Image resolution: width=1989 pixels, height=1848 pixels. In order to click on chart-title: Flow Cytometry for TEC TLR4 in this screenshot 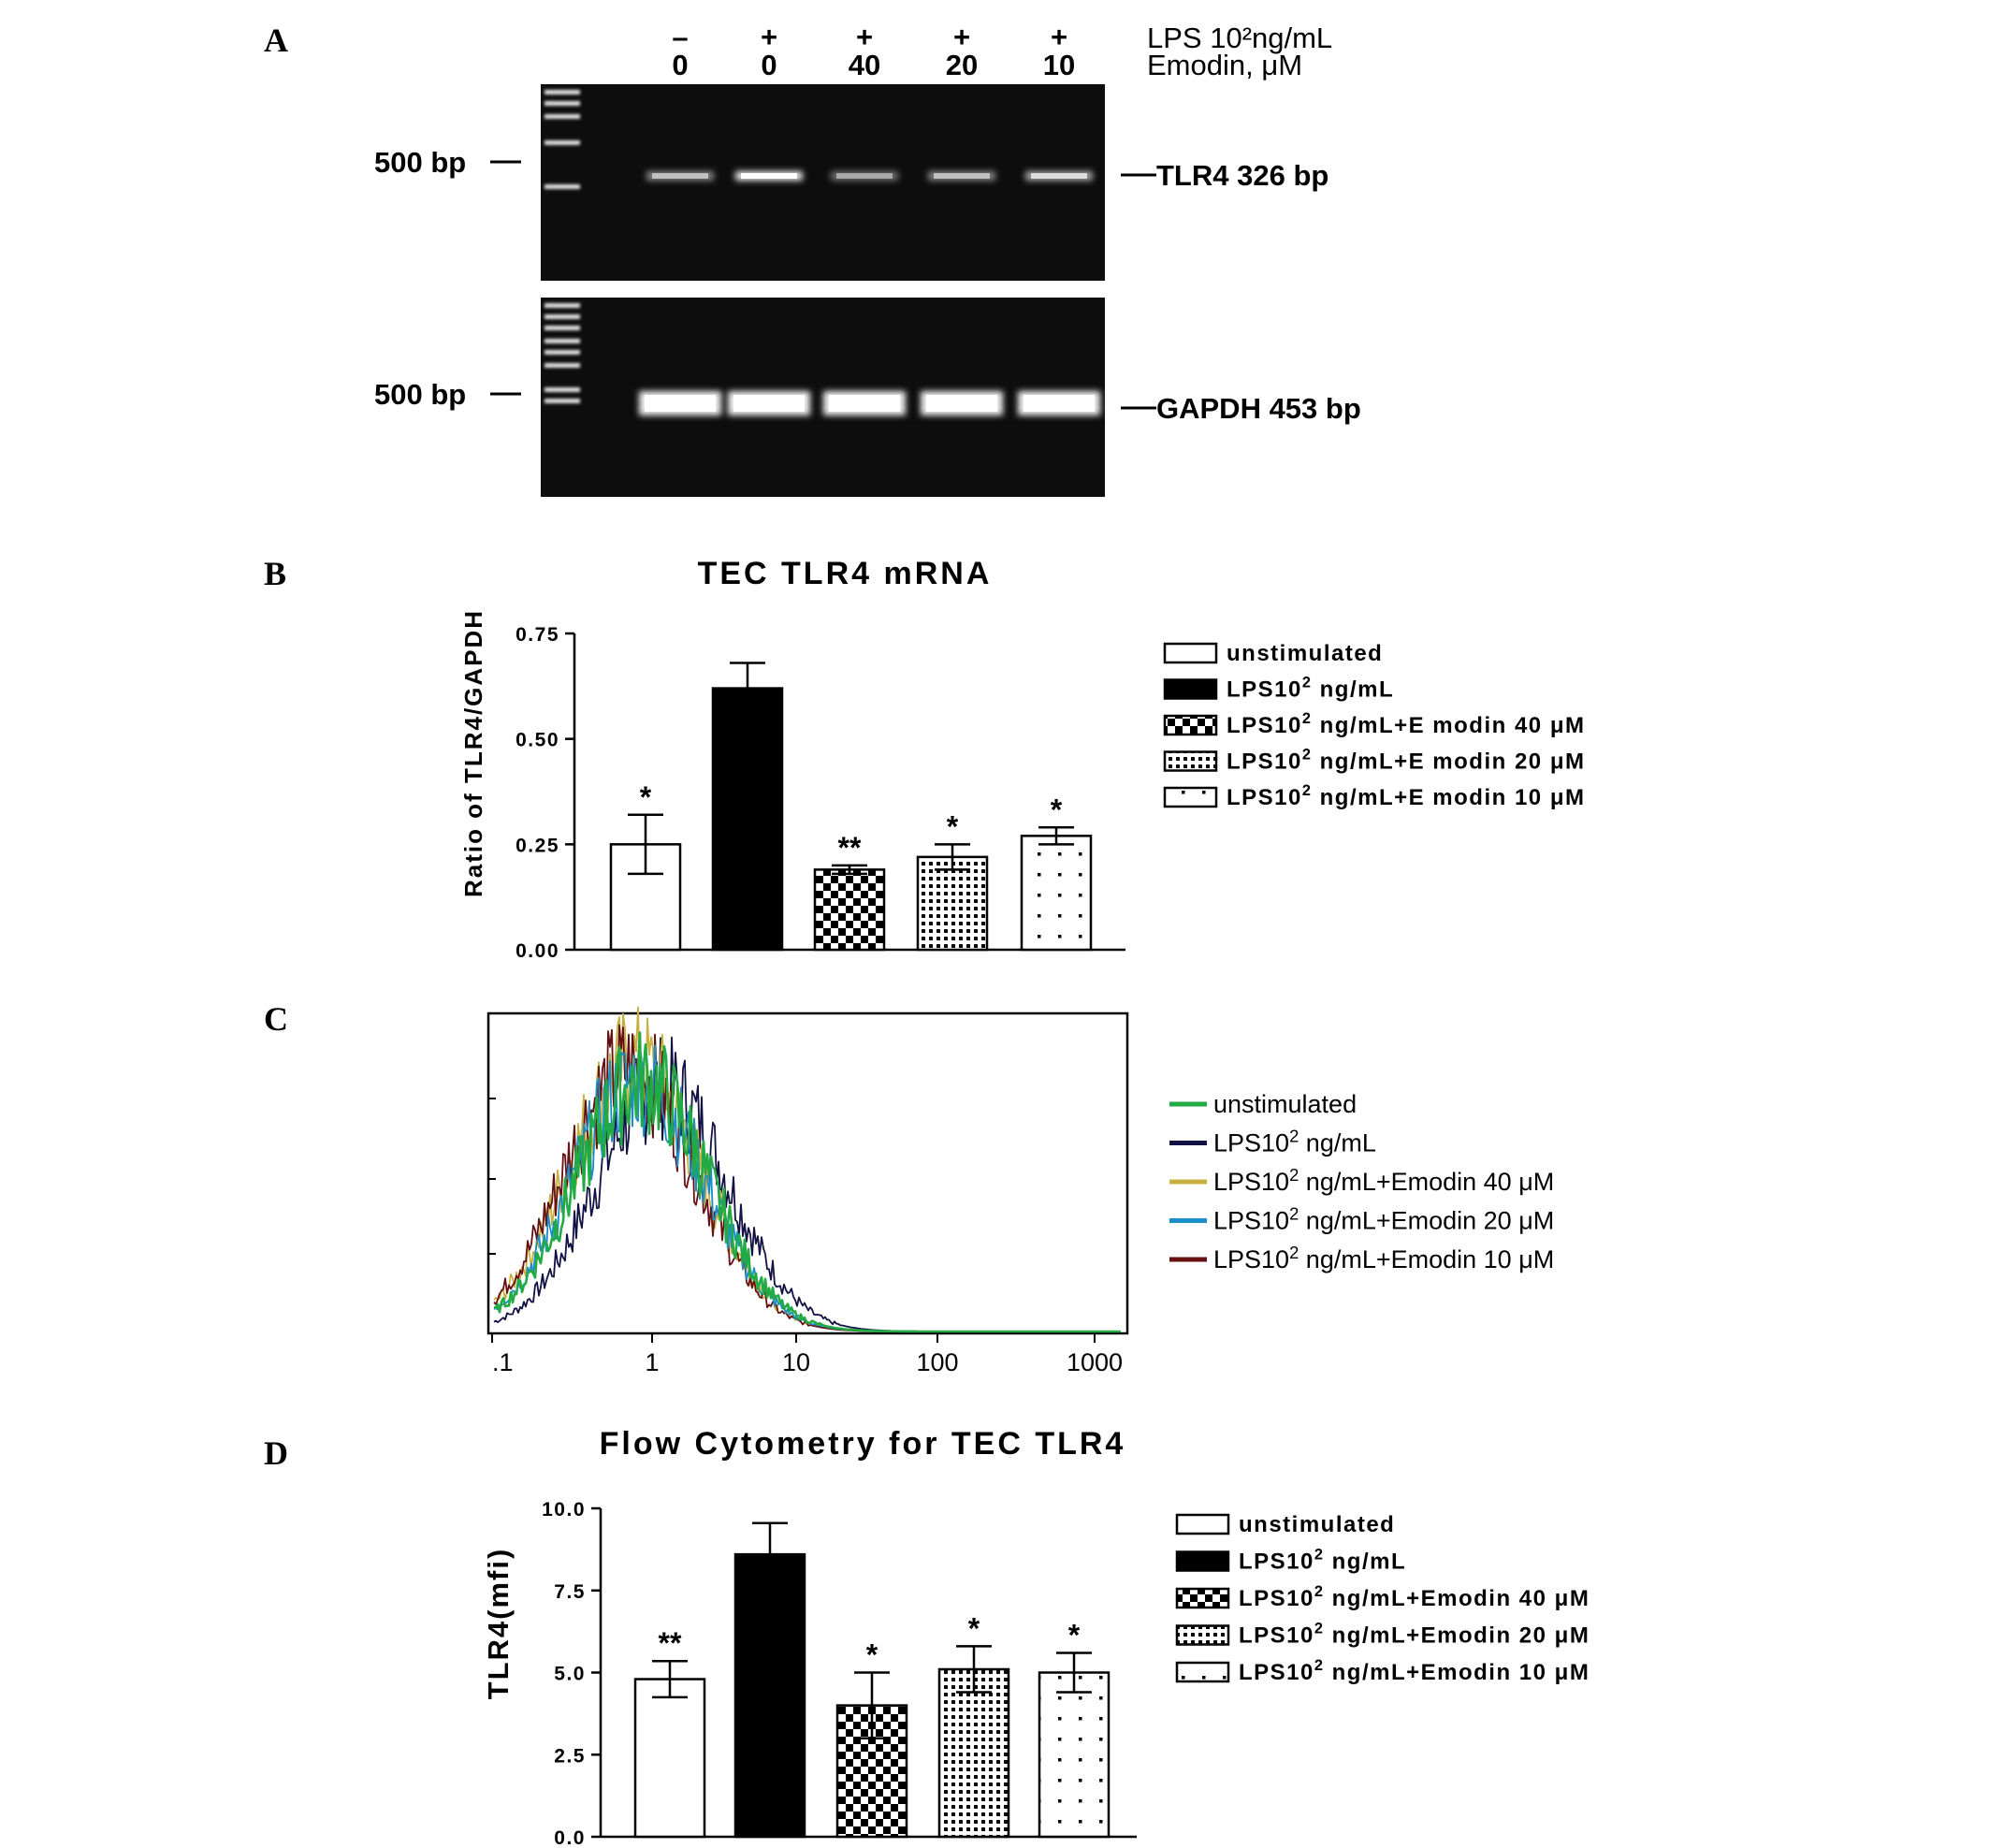, I will do `click(863, 1444)`.